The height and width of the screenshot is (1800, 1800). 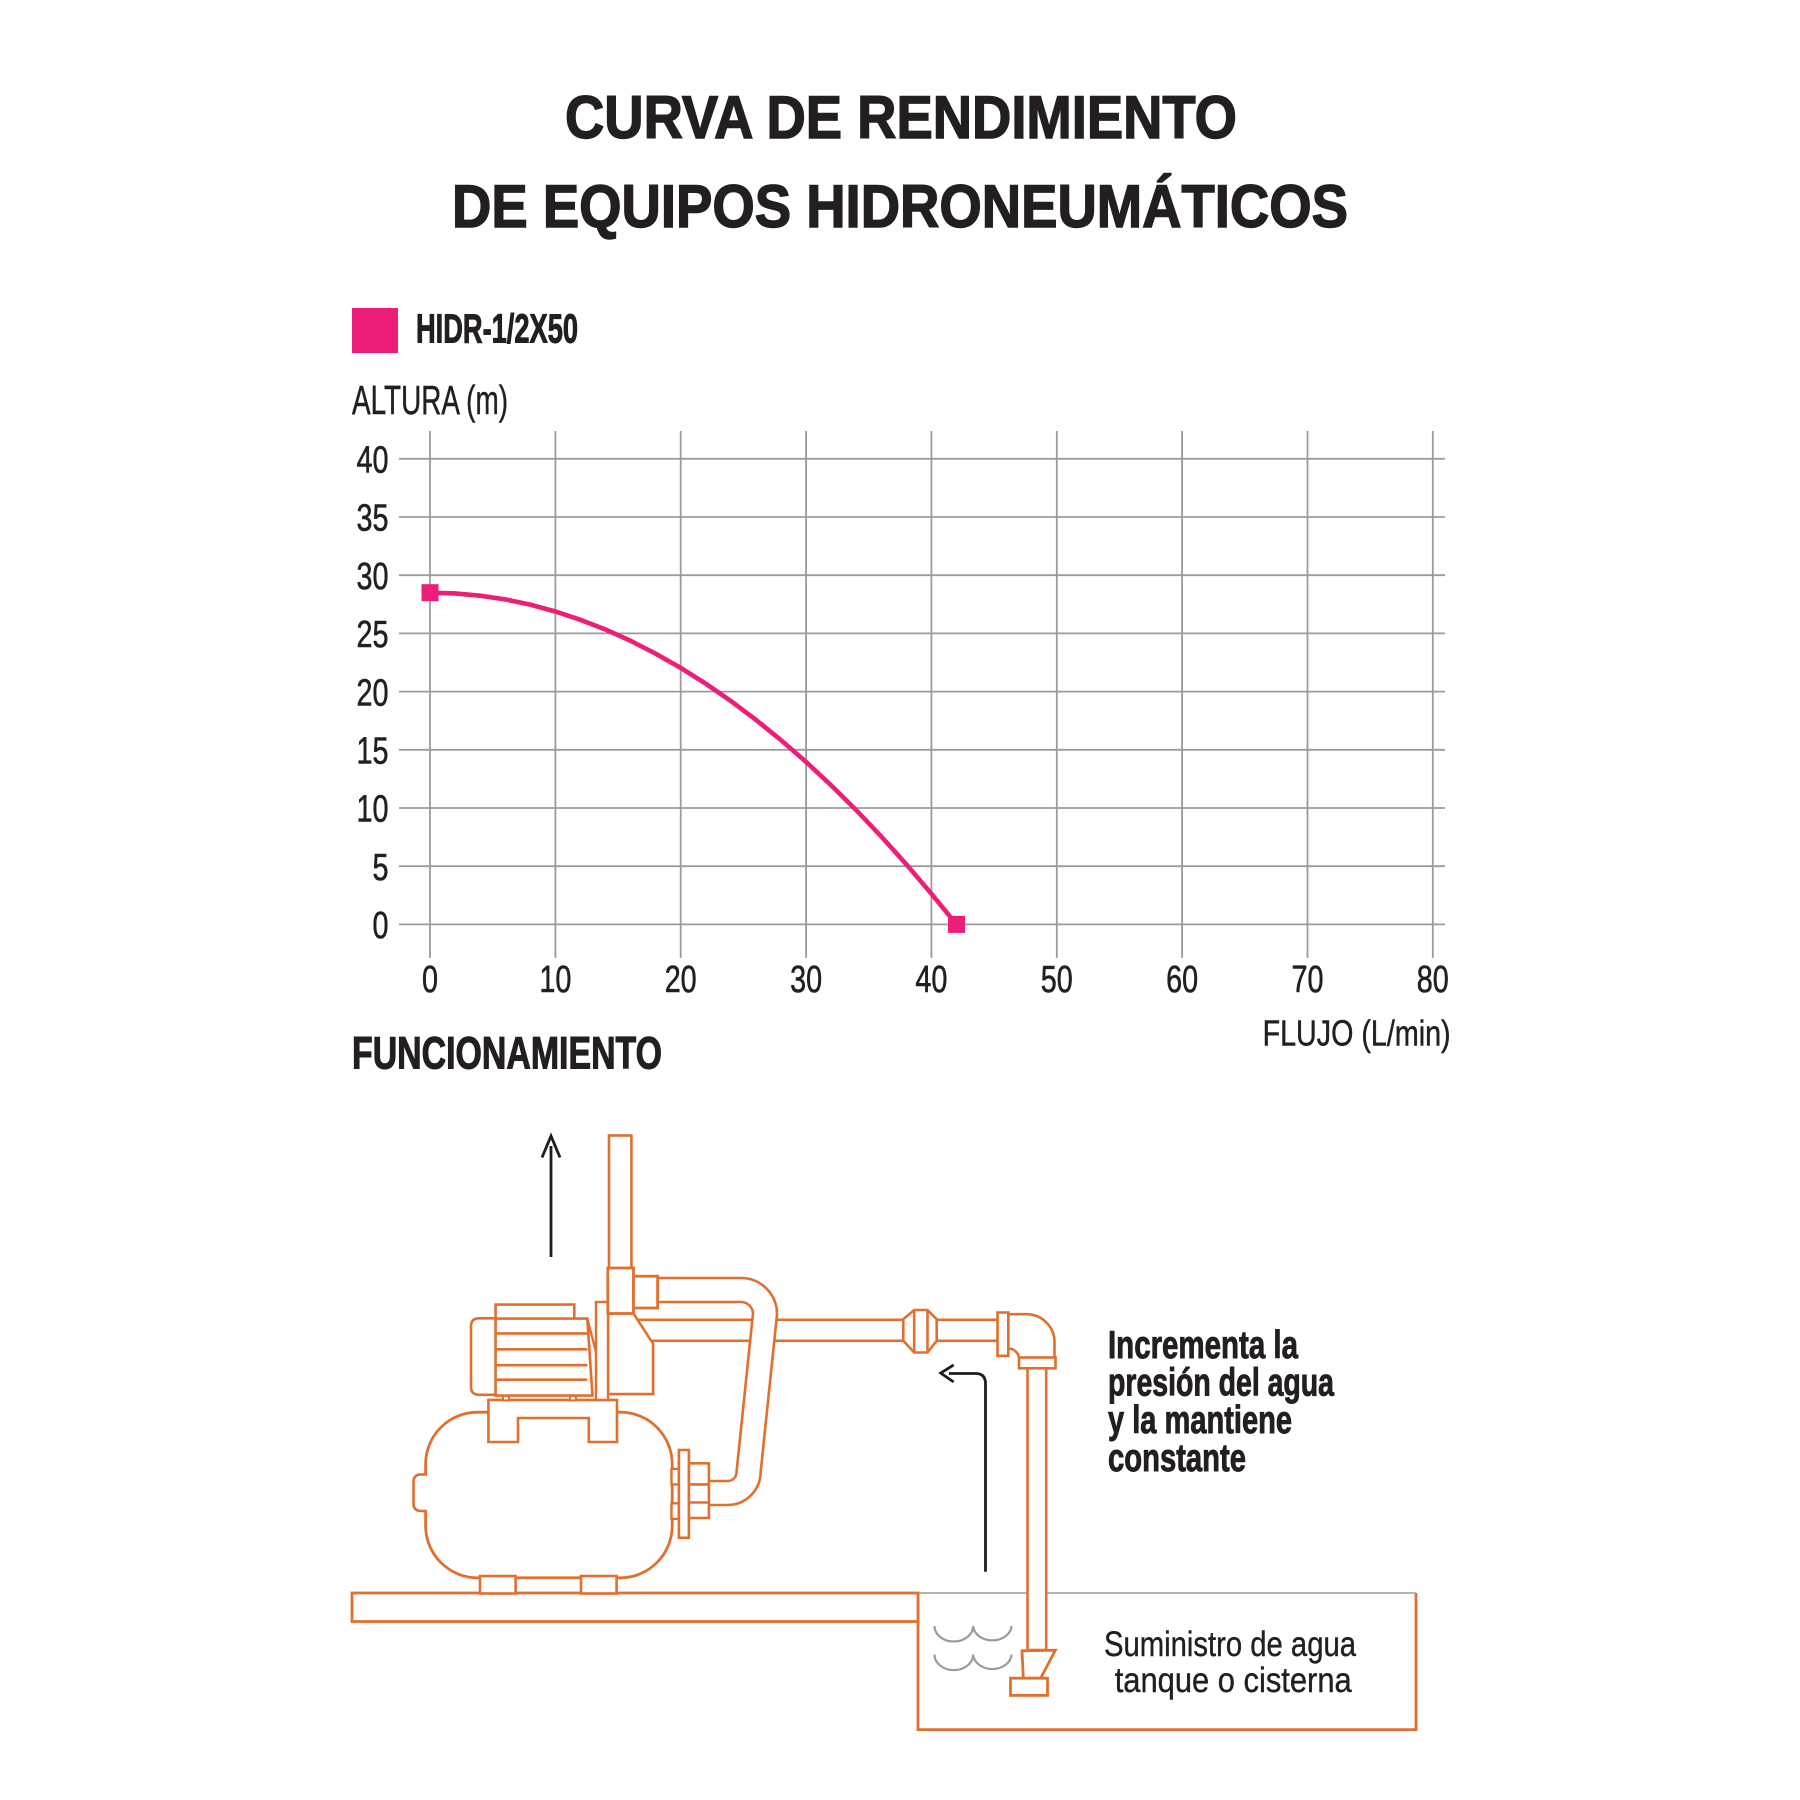 What do you see at coordinates (1308, 980) in the screenshot?
I see `svg-text: 70` at bounding box center [1308, 980].